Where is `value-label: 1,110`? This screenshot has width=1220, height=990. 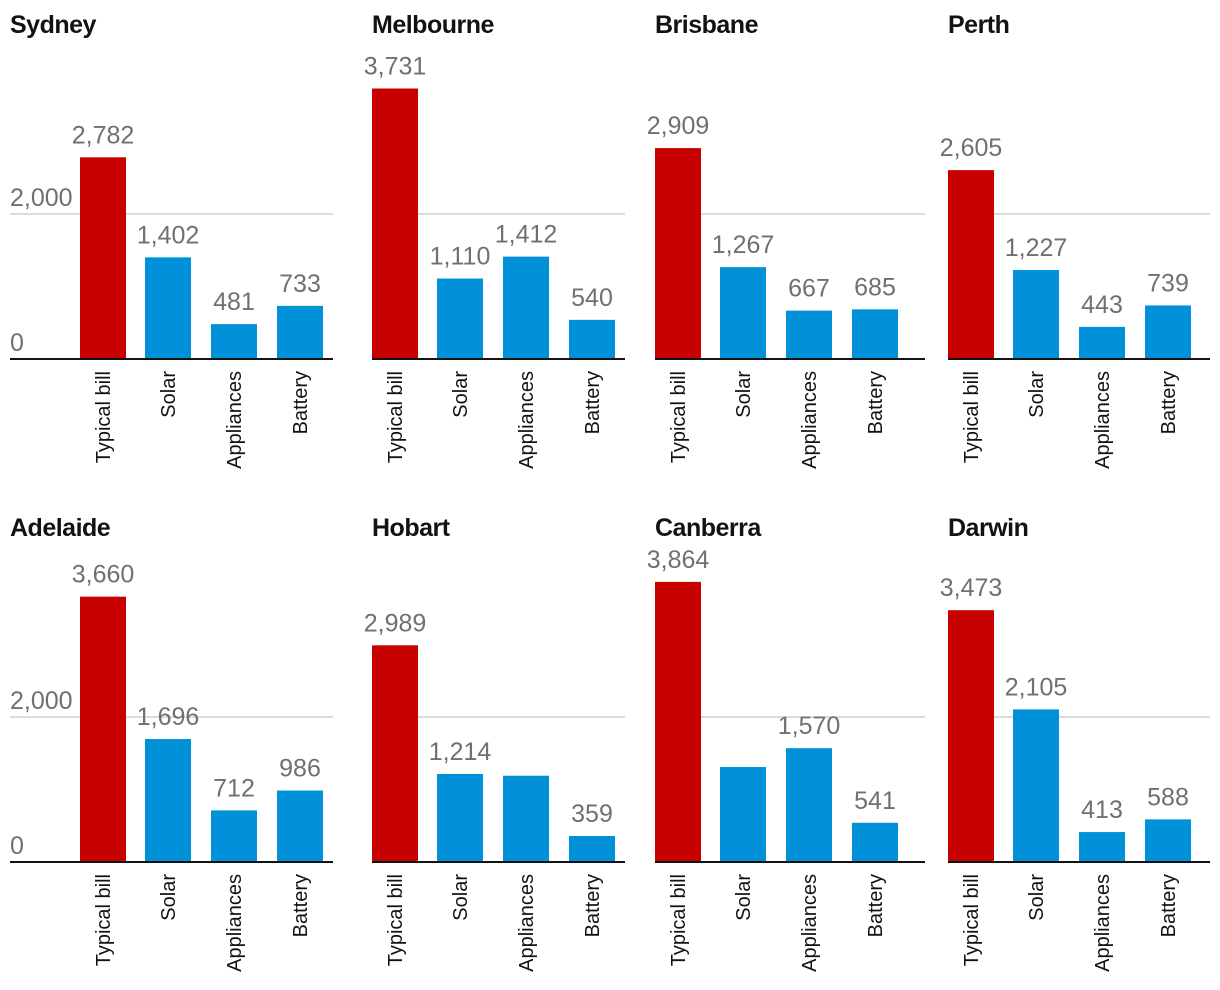
value-label: 1,110 is located at coordinates (460, 257).